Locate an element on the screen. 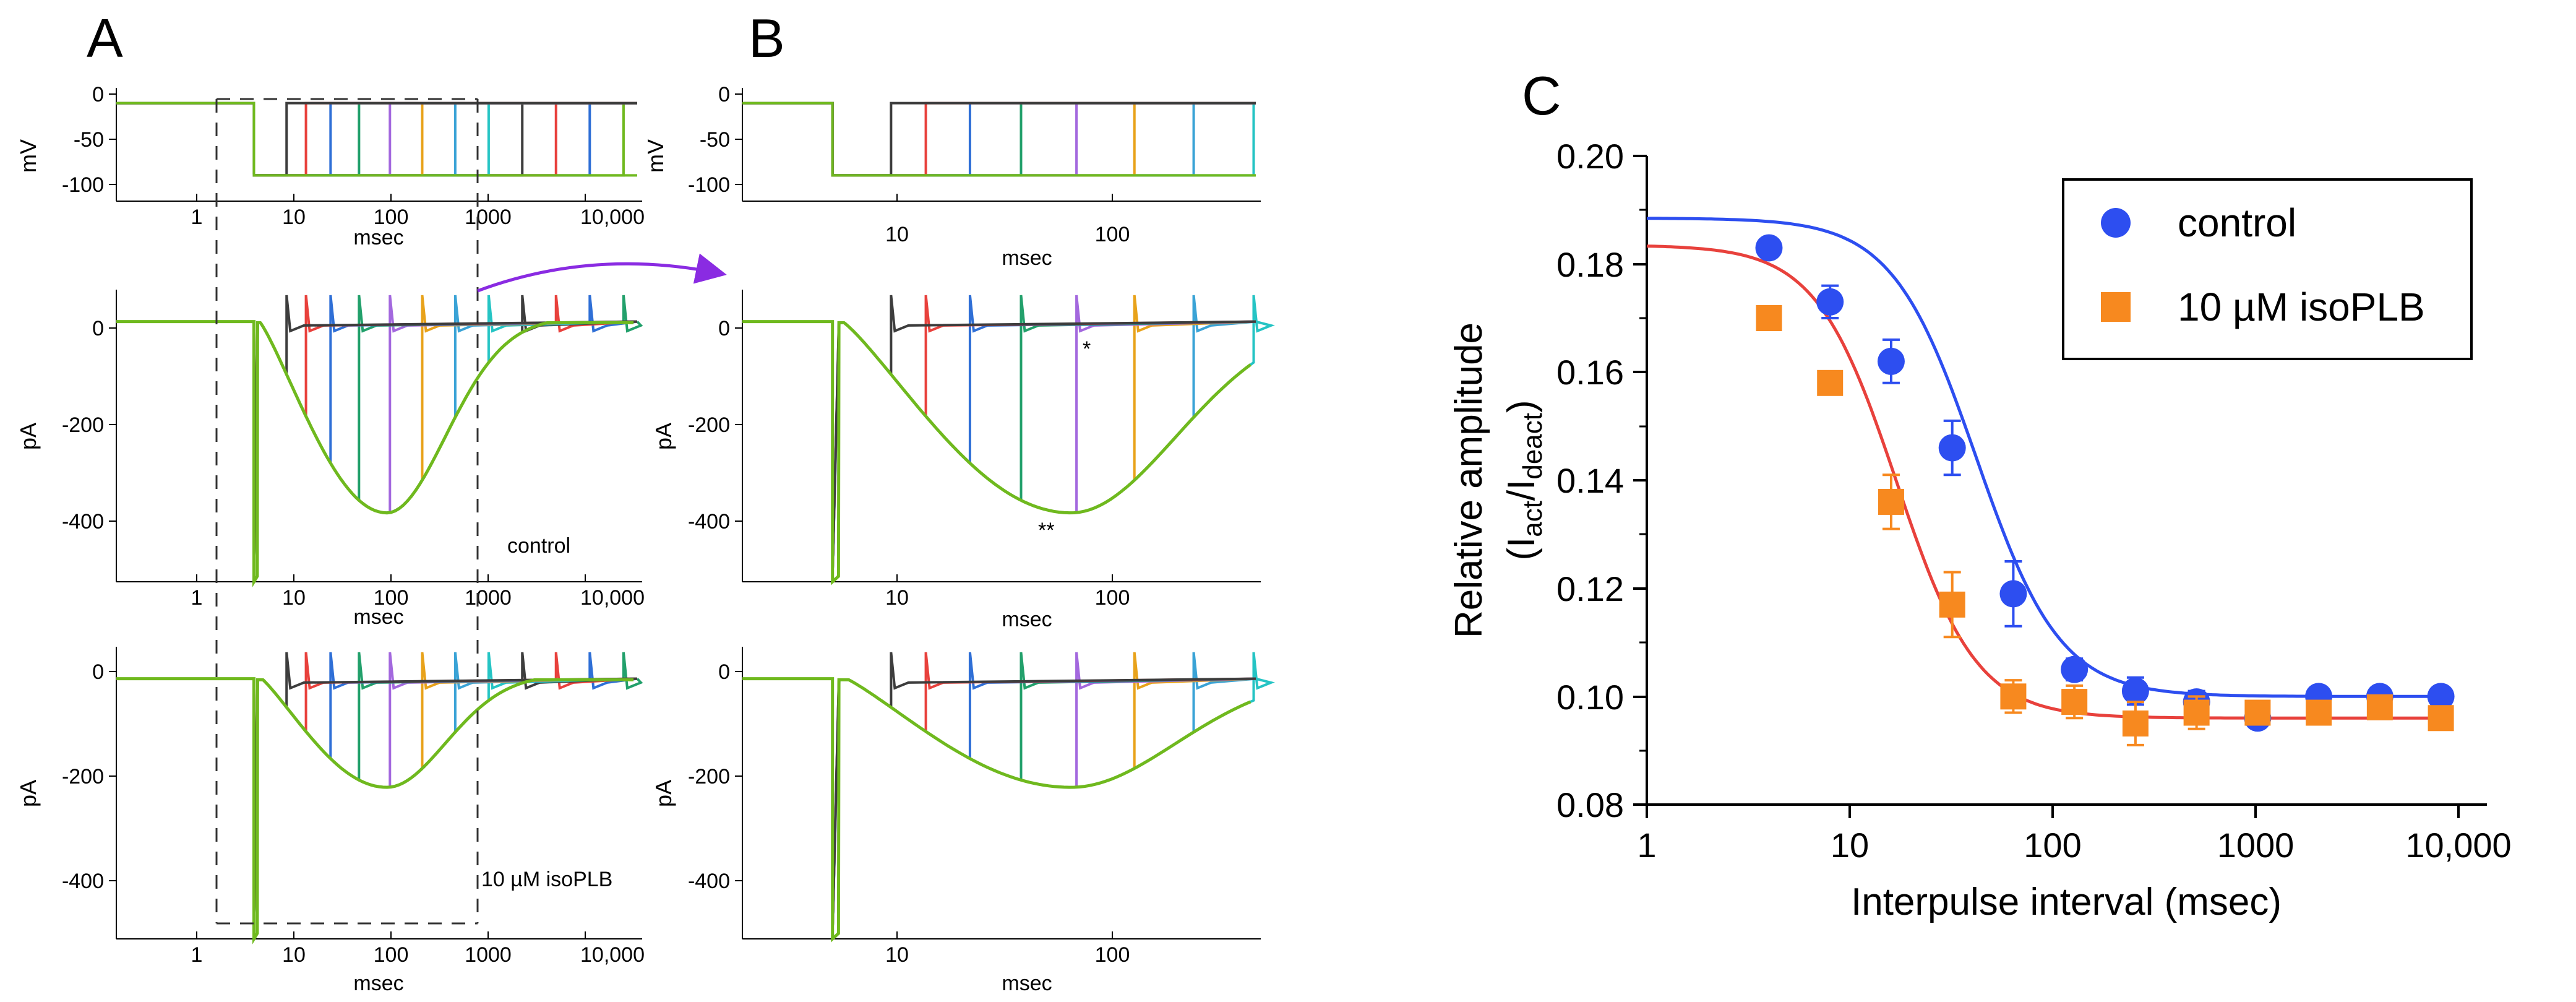  y-tick-label: 0.10 is located at coordinates (1590, 697).